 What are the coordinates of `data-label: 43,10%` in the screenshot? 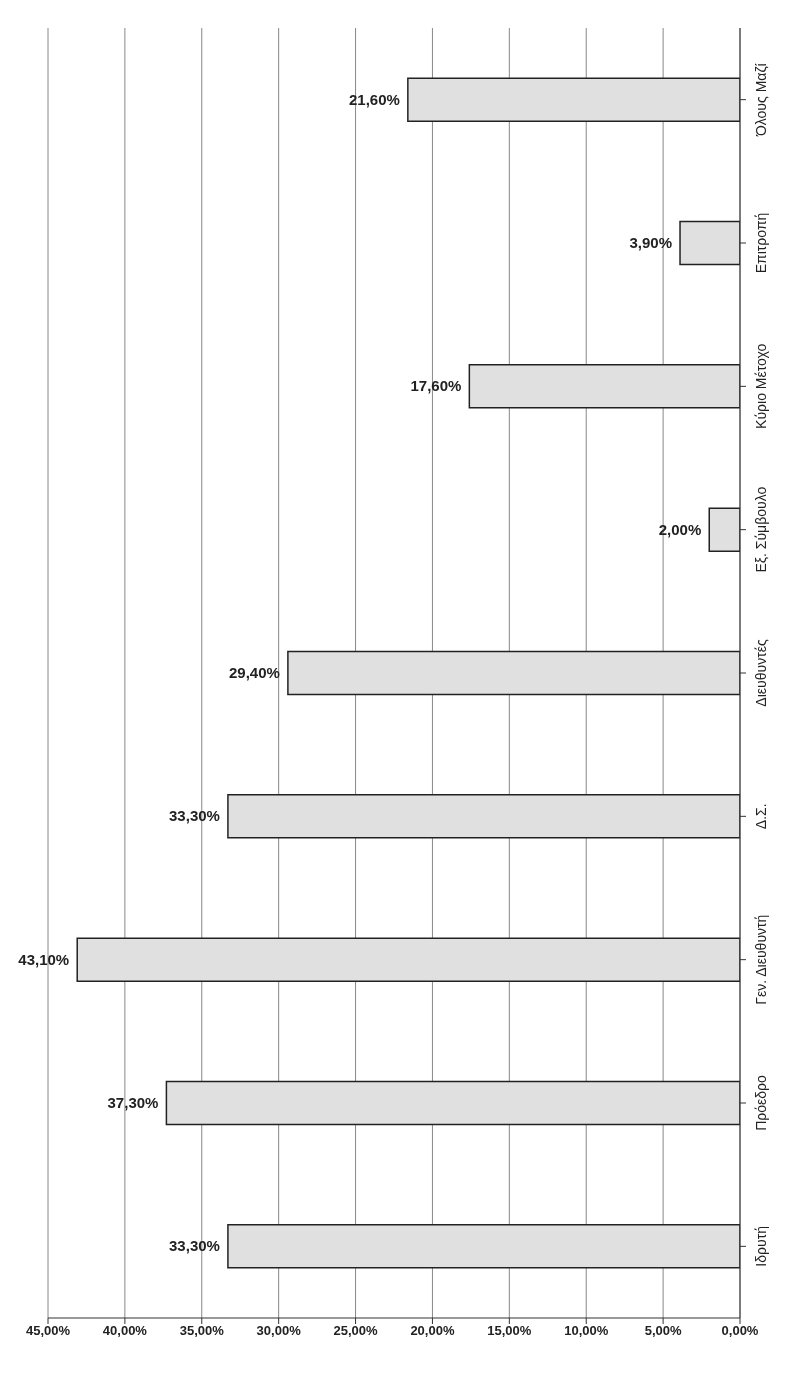 It's located at (44, 959).